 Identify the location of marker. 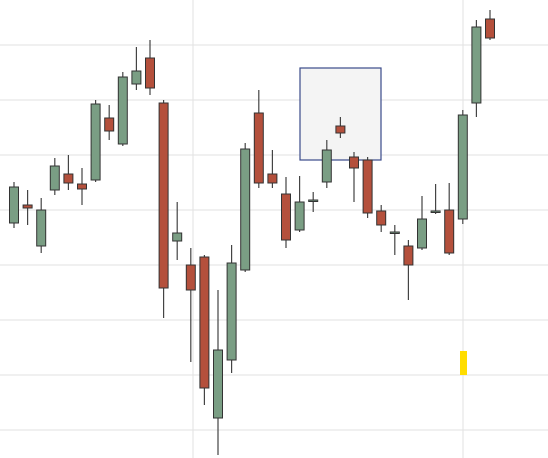
(463, 363).